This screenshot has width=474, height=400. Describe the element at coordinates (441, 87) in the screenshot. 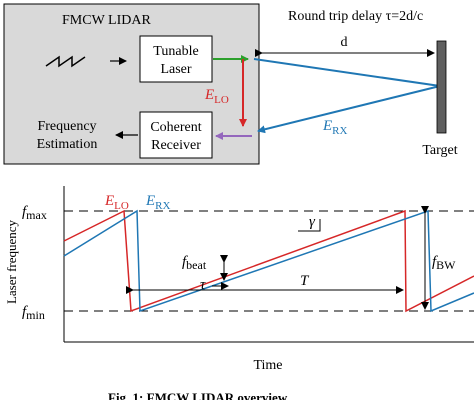

I see `target-block` at that location.